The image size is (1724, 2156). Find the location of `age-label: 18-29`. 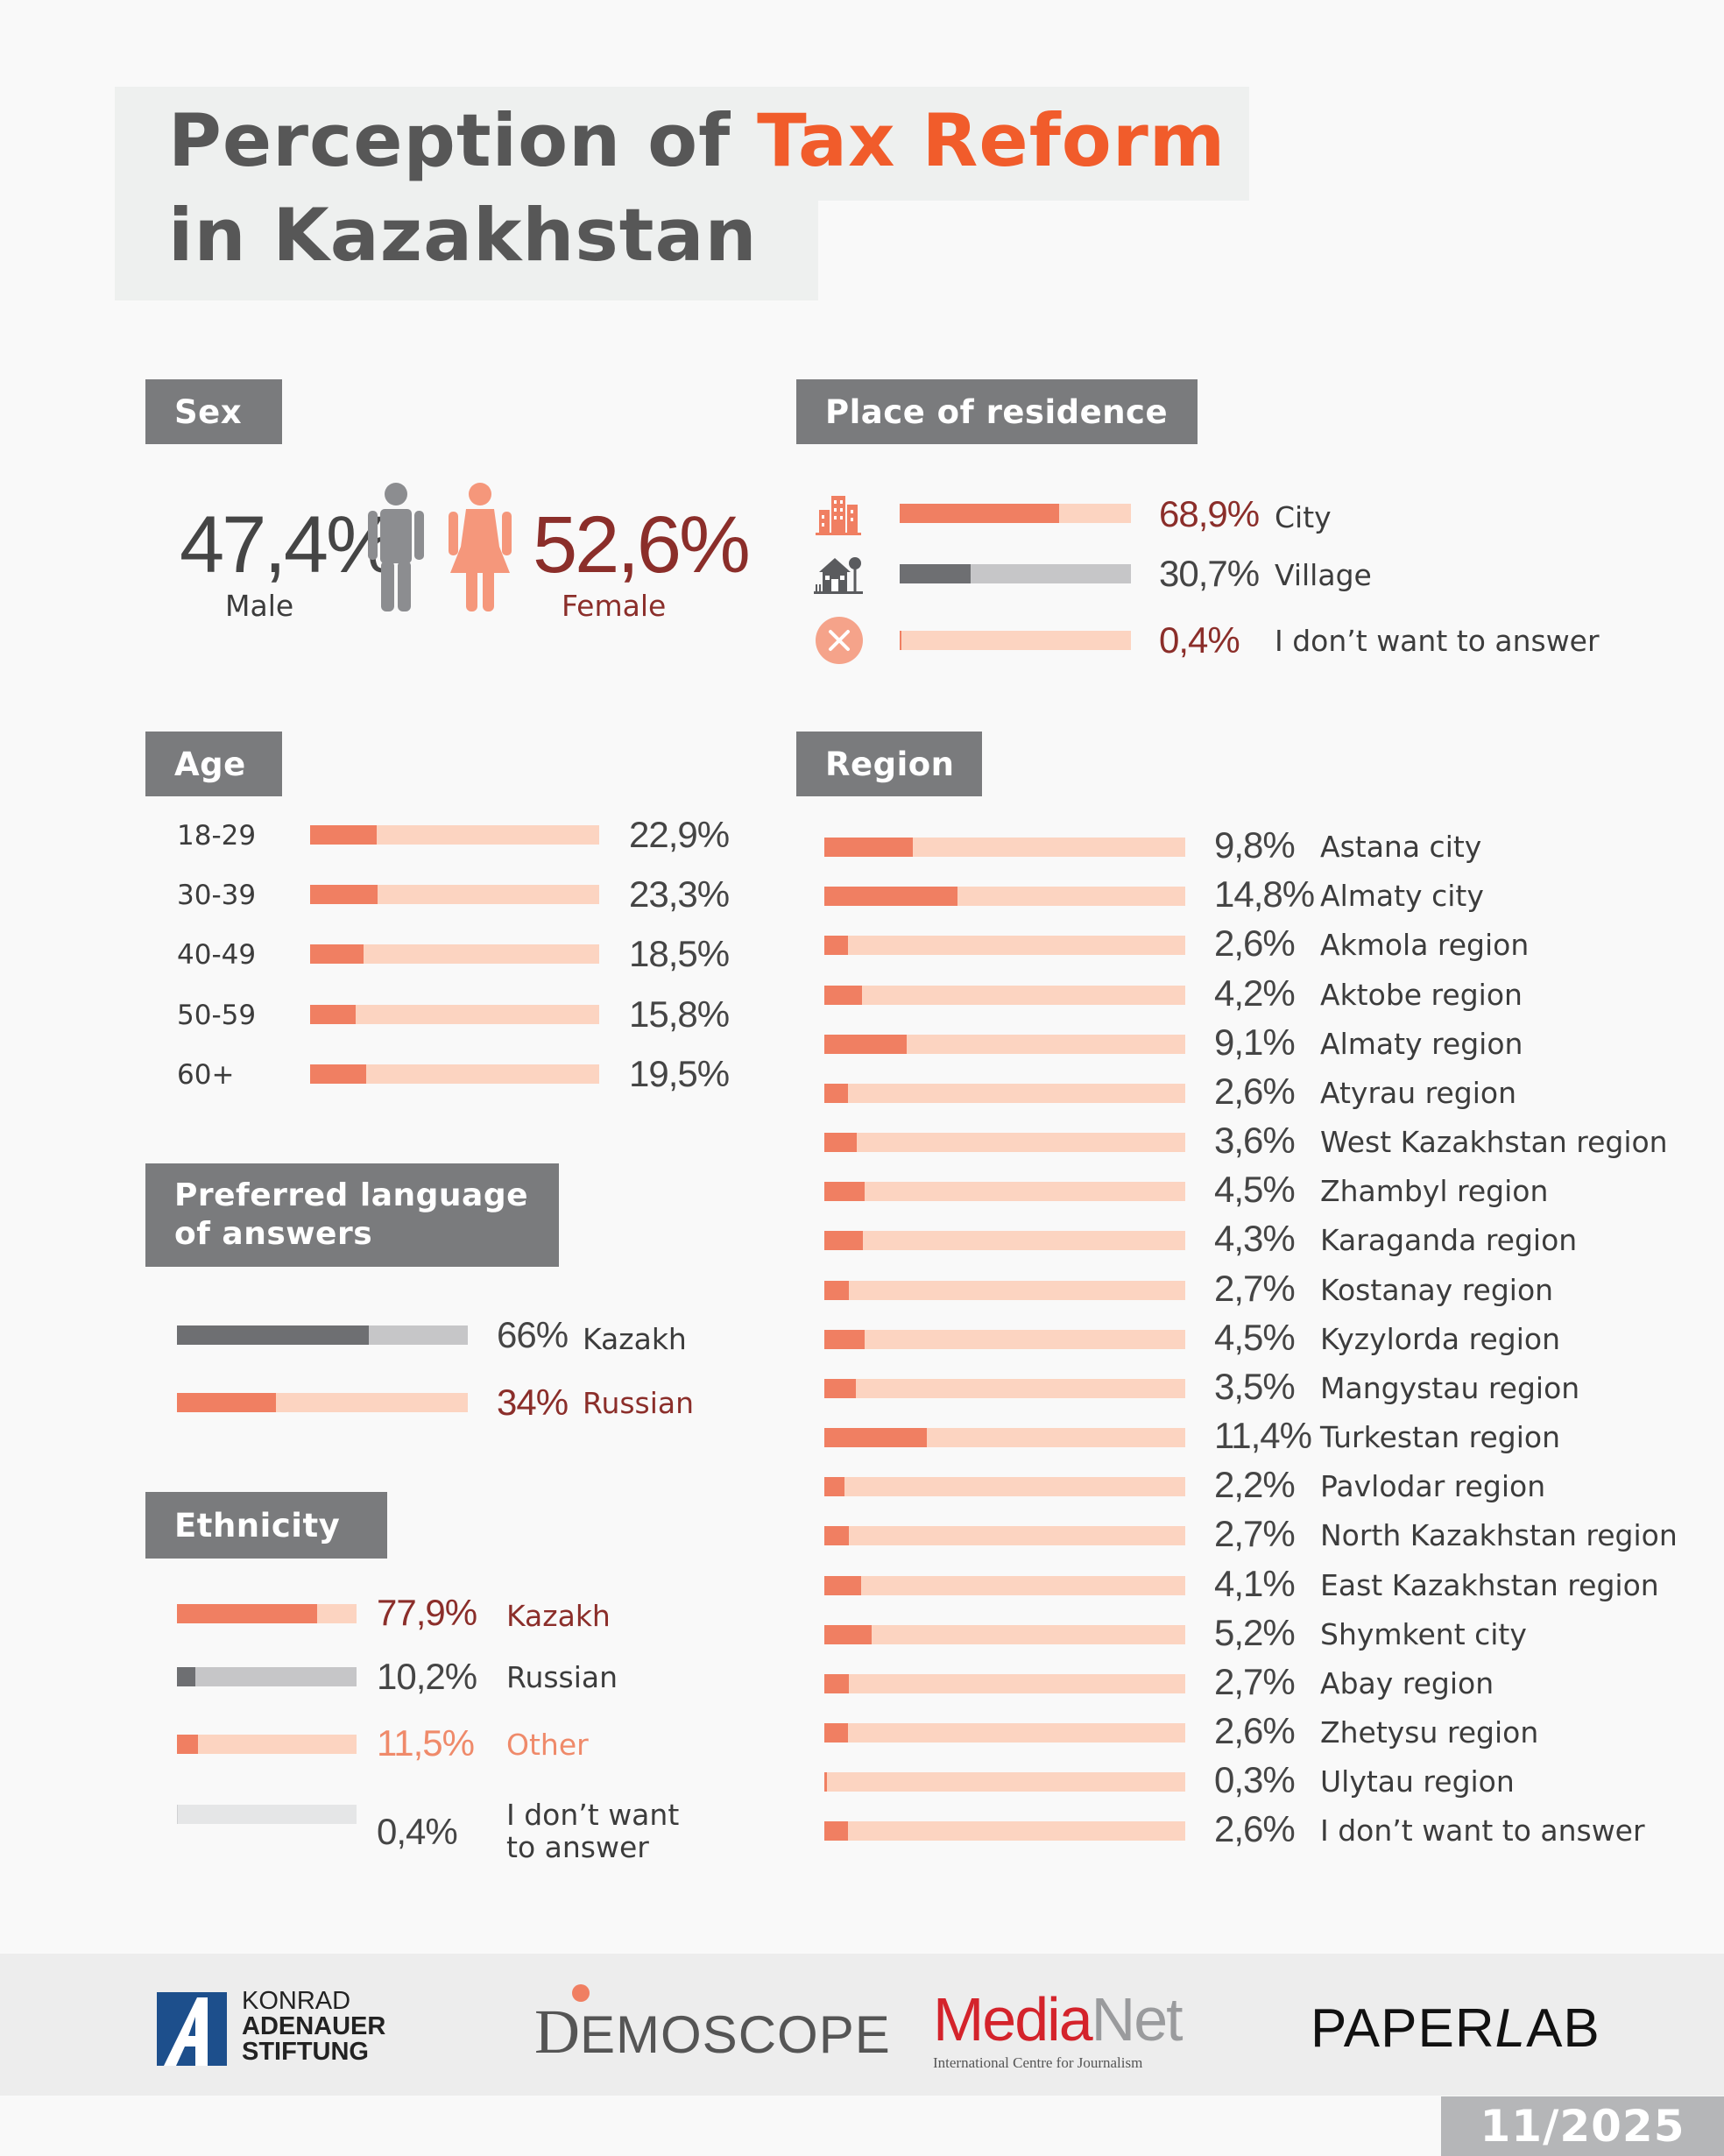

age-label: 18-29 is located at coordinates (217, 836).